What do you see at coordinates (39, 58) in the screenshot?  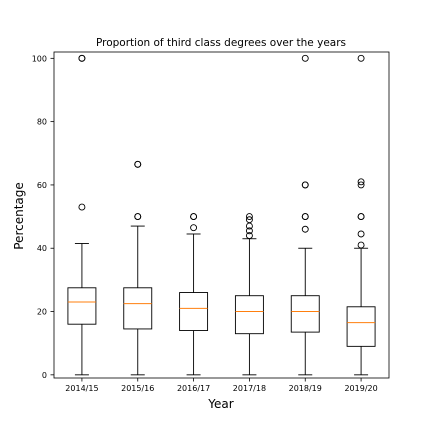 I see `y-tick-label: 100` at bounding box center [39, 58].